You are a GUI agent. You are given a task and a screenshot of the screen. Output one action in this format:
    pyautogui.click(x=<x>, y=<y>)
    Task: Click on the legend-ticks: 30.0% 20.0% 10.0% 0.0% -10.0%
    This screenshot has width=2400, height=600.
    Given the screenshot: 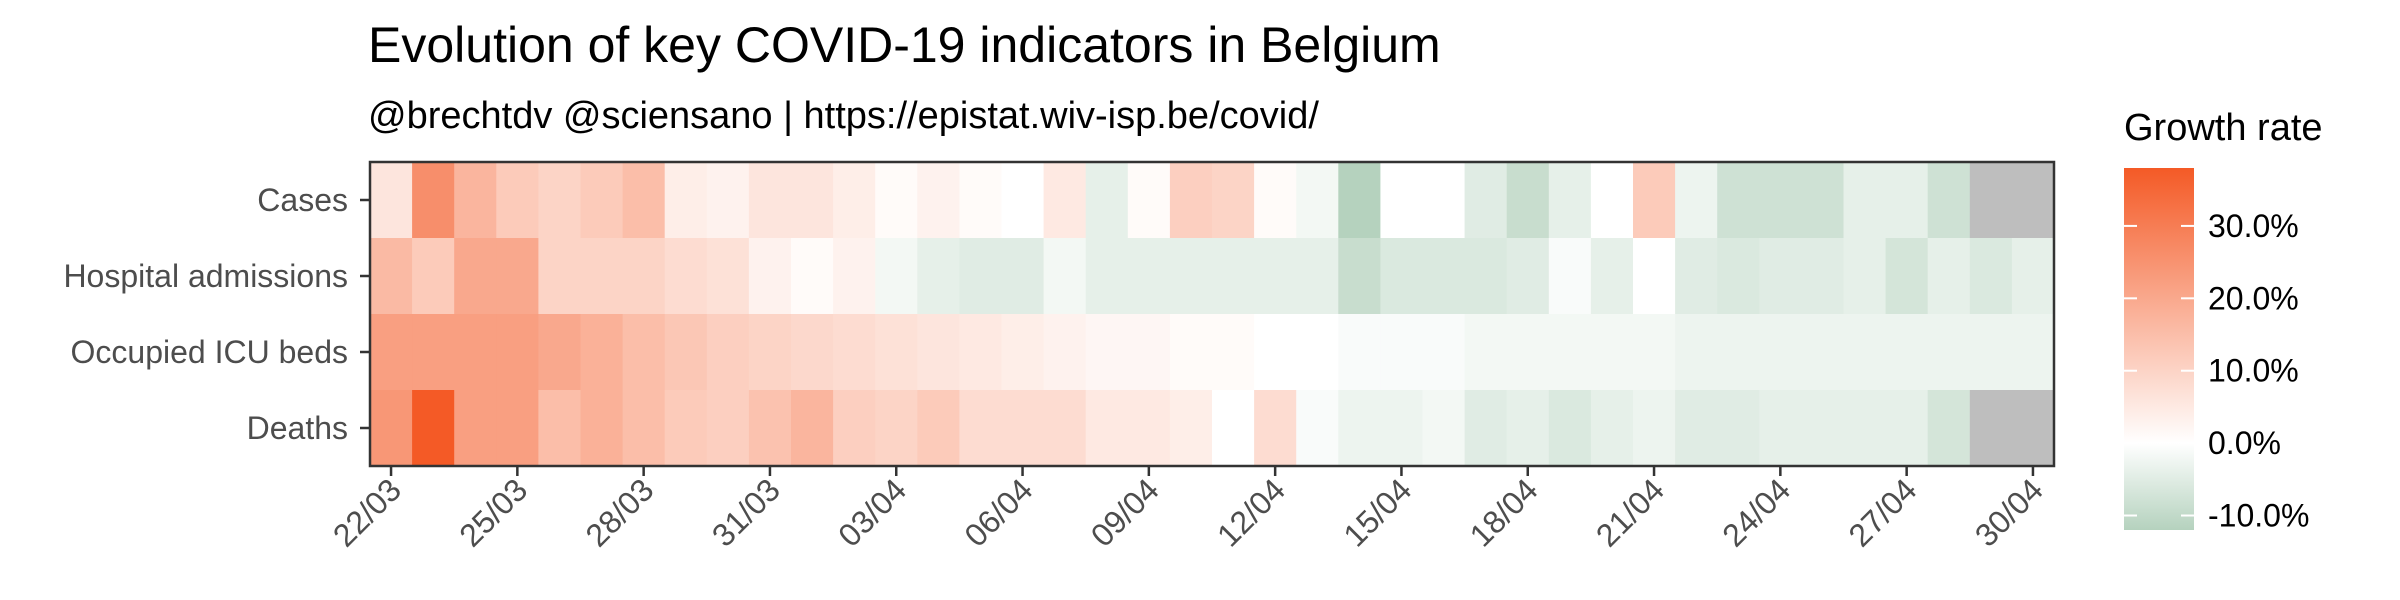 What is the action you would take?
    pyautogui.click(x=2216, y=371)
    